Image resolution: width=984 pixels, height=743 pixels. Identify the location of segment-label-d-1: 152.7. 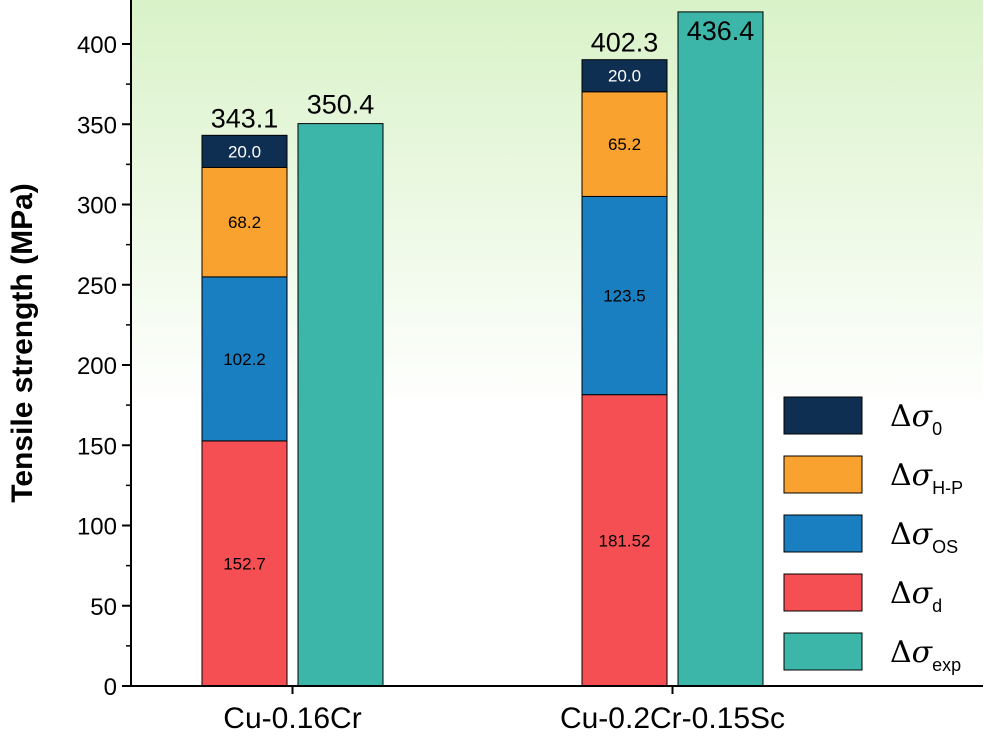
(244, 563).